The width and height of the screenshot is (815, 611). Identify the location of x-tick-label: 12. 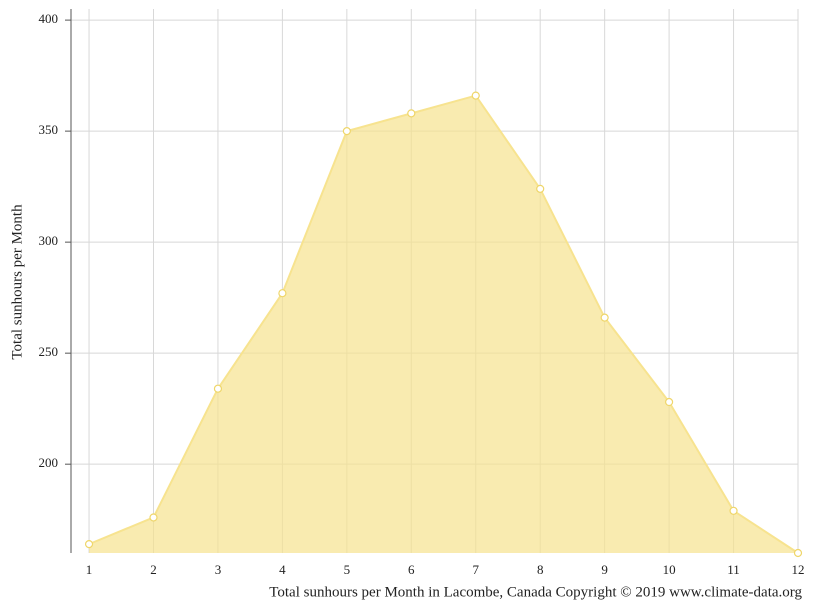
(798, 569).